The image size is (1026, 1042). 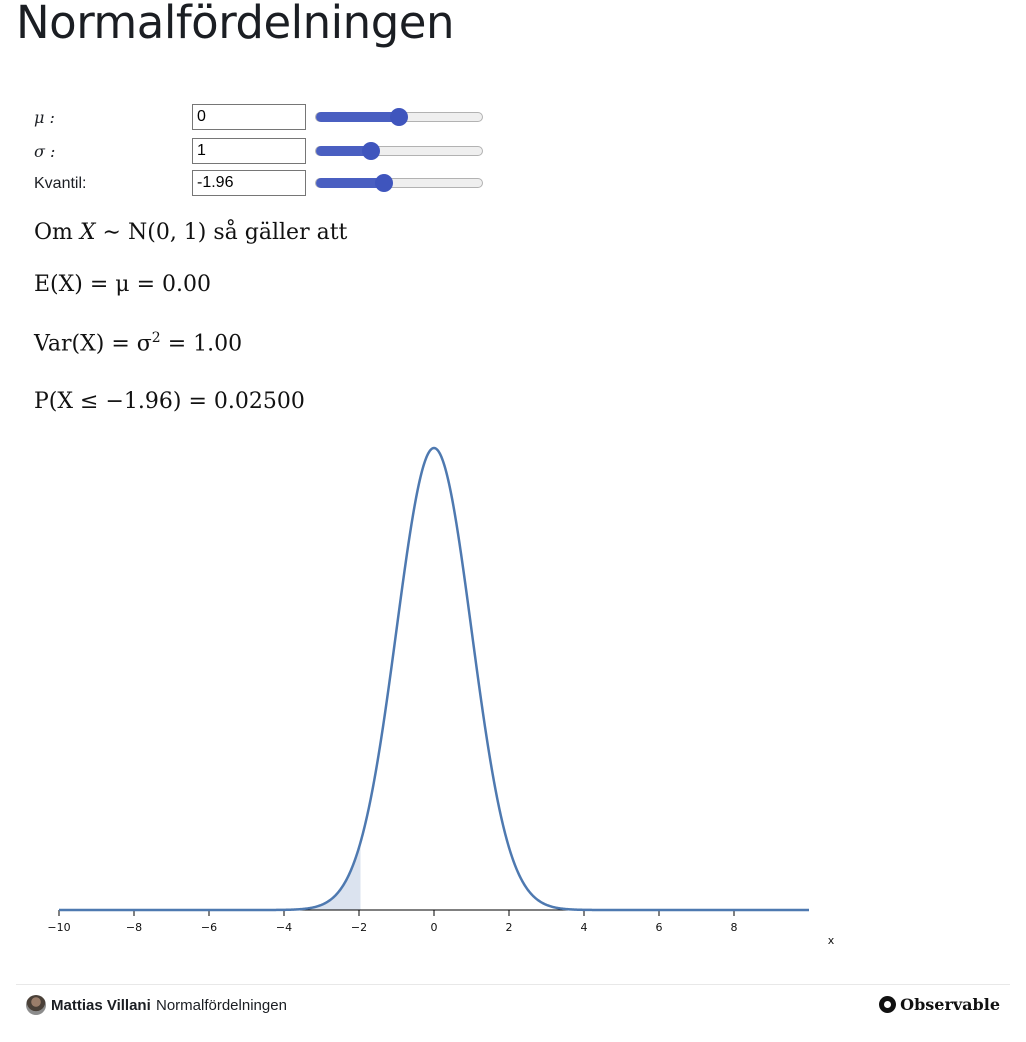 What do you see at coordinates (101, 1005) in the screenshot?
I see `author-name: Mattias Villani` at bounding box center [101, 1005].